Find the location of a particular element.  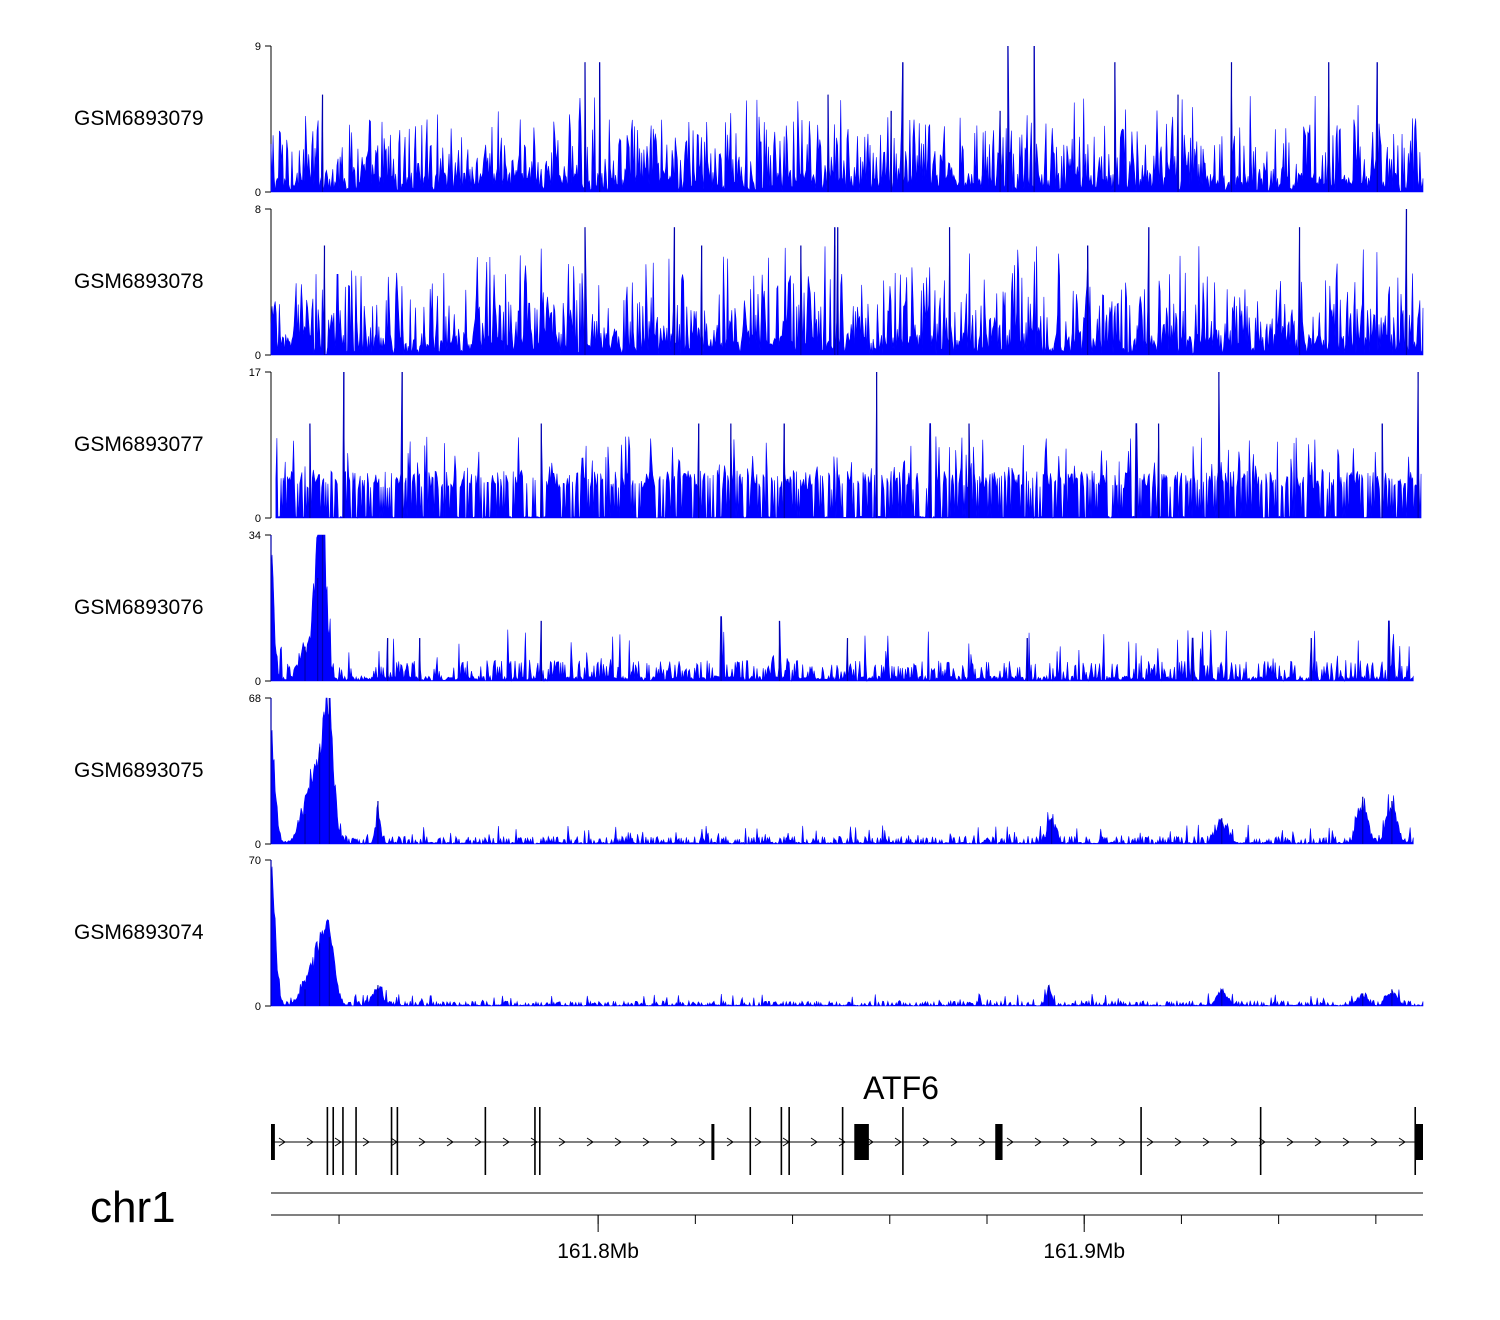

coverage-area-gsm6893075 is located at coordinates (842, 771).